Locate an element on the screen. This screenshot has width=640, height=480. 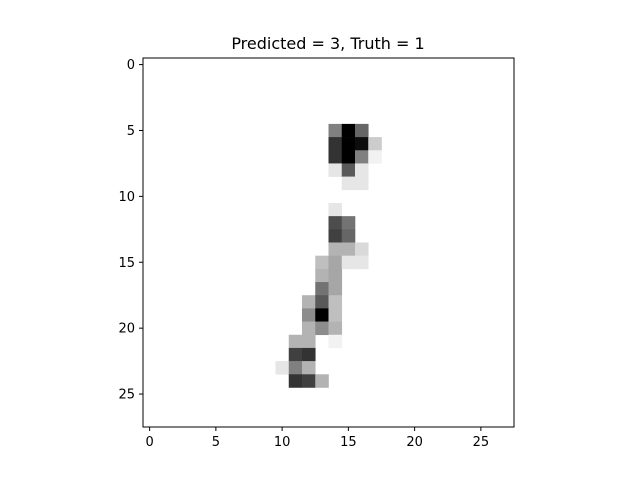
heatmap-cells is located at coordinates (328, 255).